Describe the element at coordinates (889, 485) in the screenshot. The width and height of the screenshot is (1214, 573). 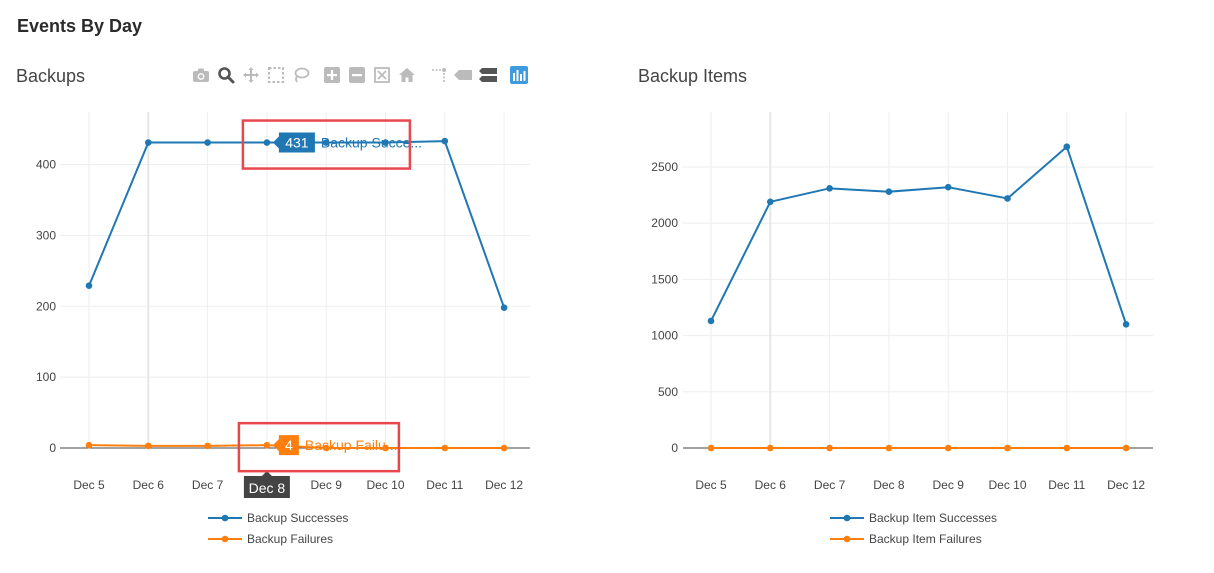
I see `x-tick-label: Dec 8` at that location.